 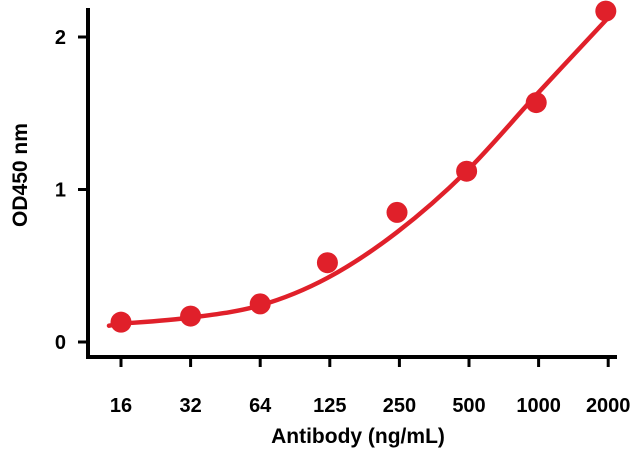 I want to click on x-tick-label: 32, so click(x=190, y=406).